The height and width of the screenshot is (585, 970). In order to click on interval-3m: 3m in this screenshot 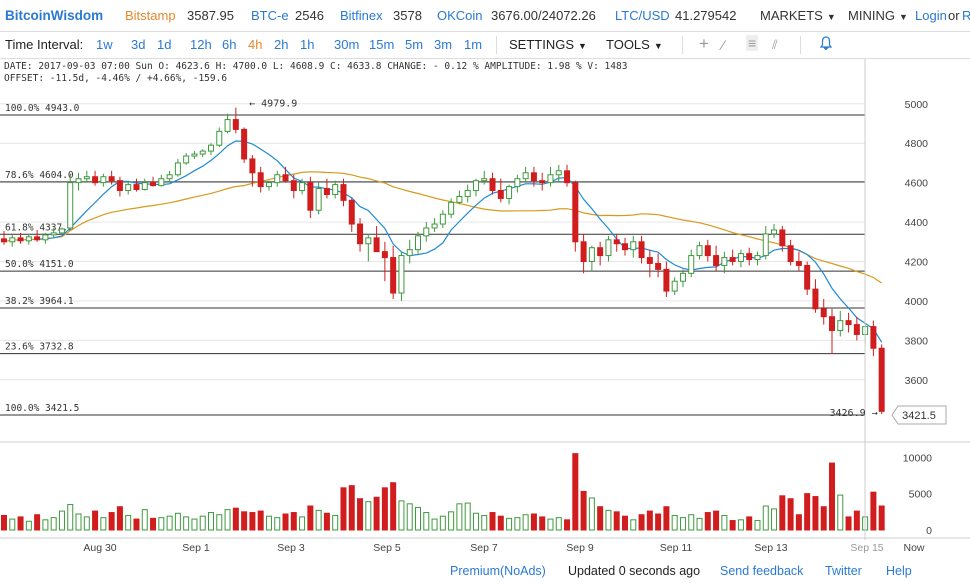, I will do `click(443, 44)`.